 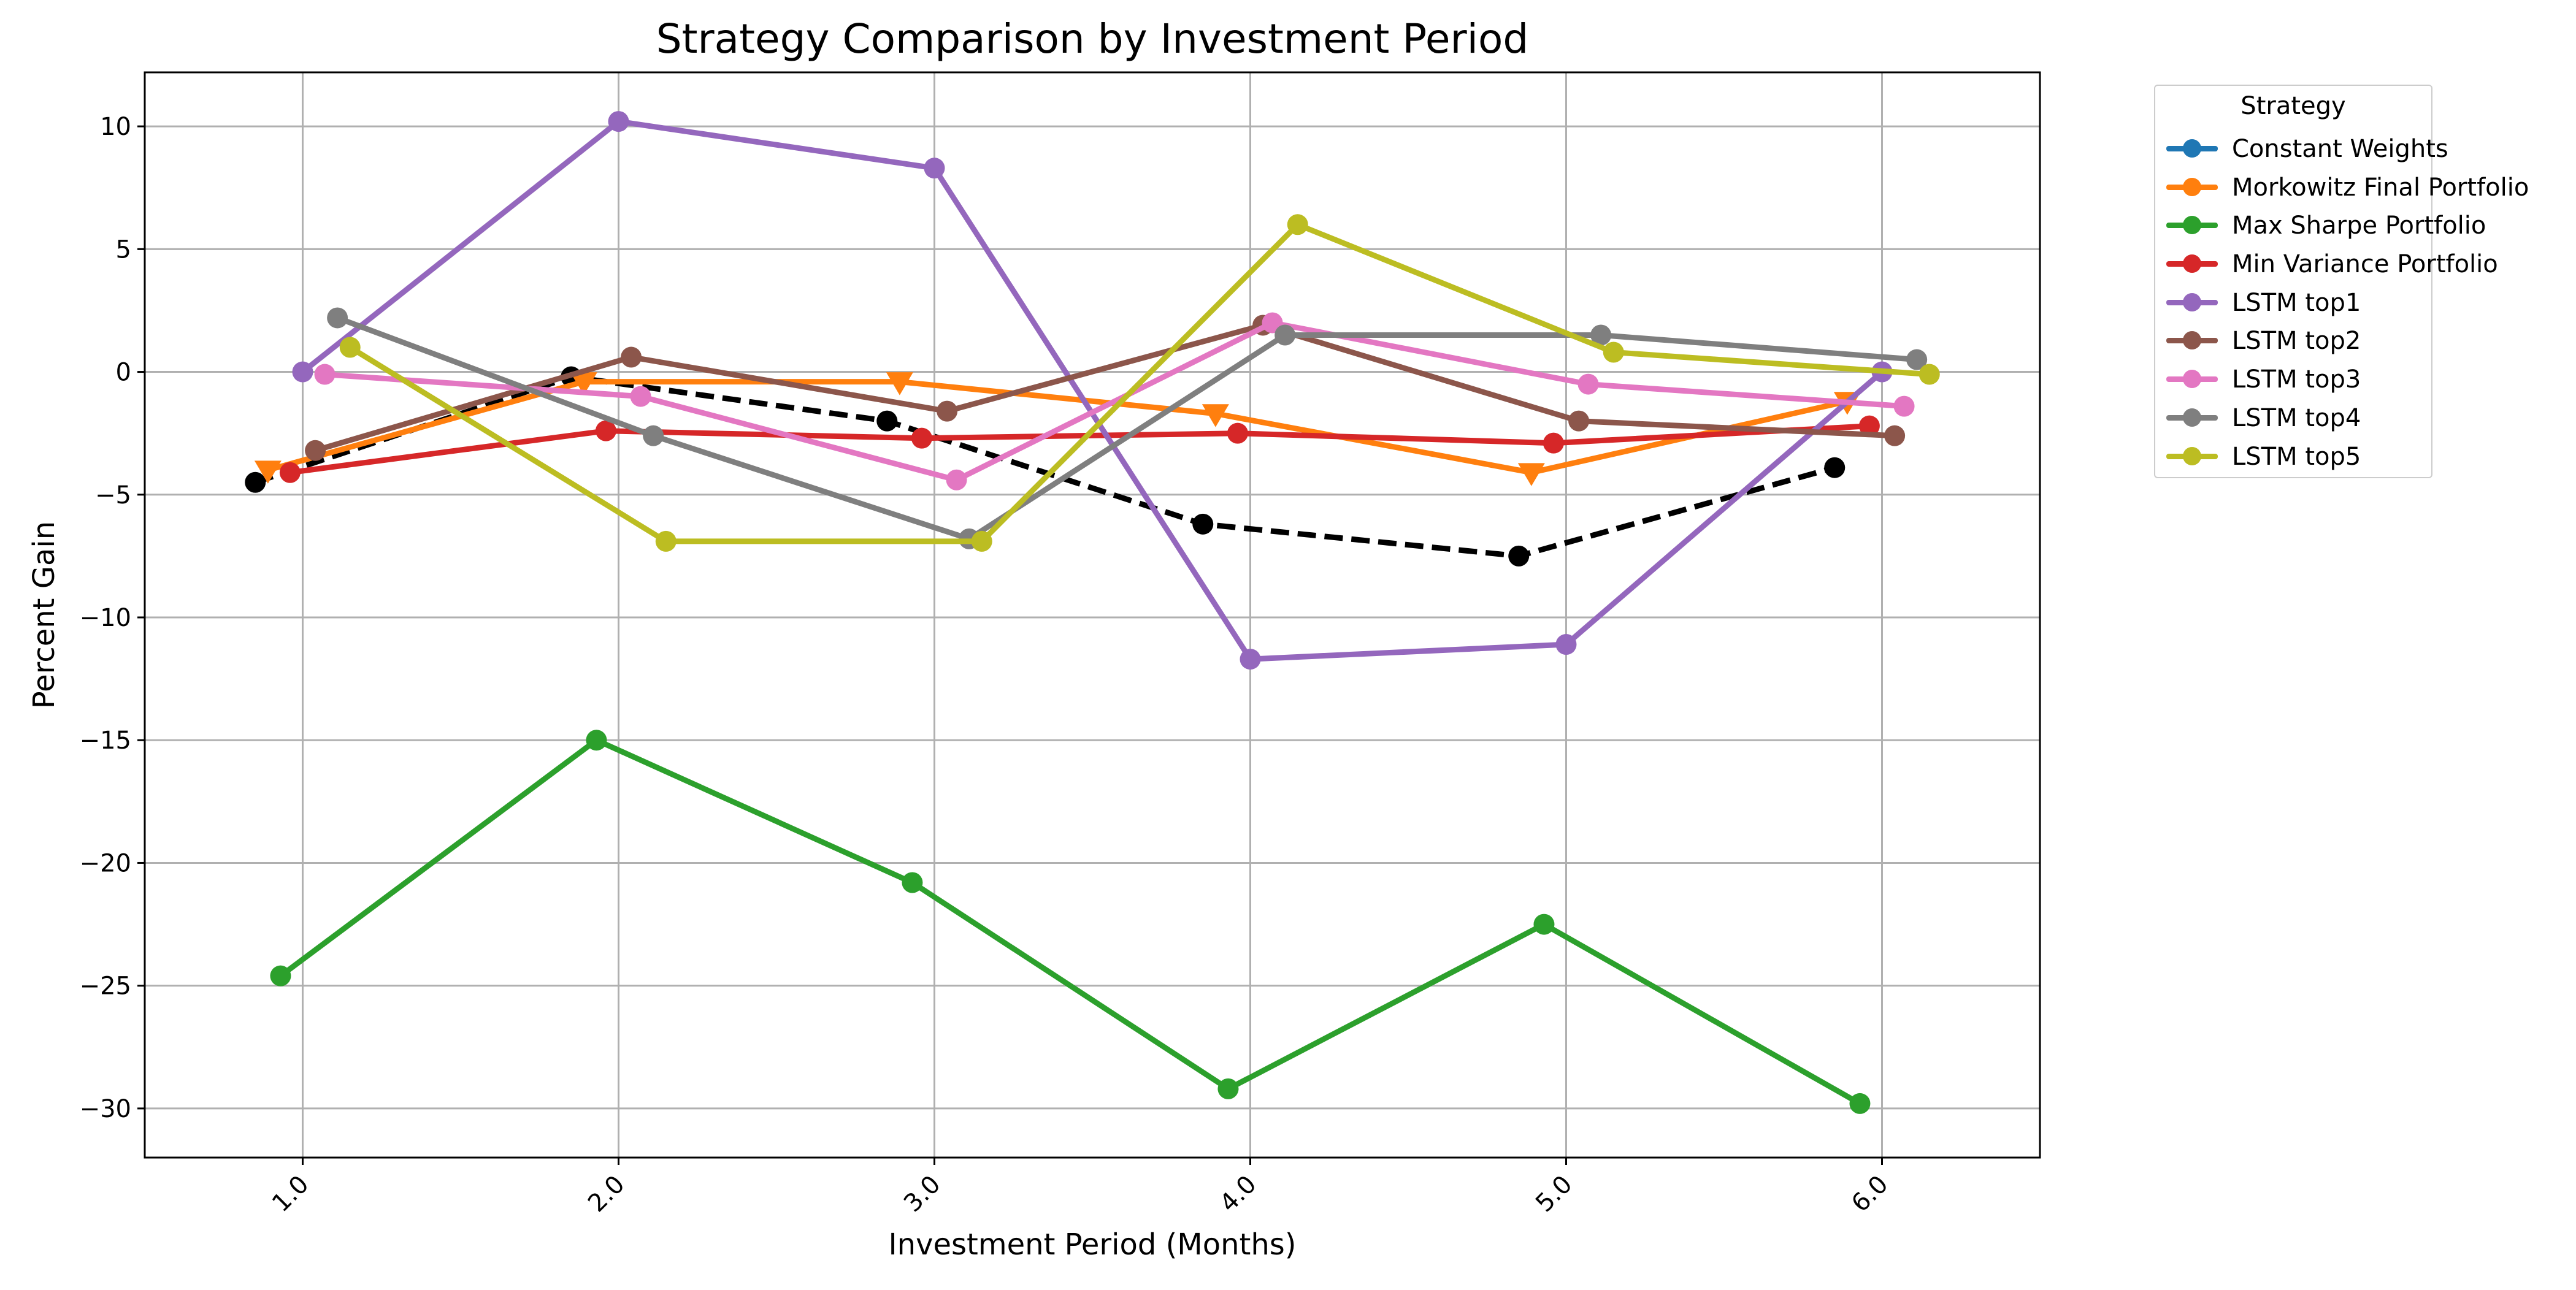 I want to click on legend-label: LSTM top4, so click(x=2296, y=418).